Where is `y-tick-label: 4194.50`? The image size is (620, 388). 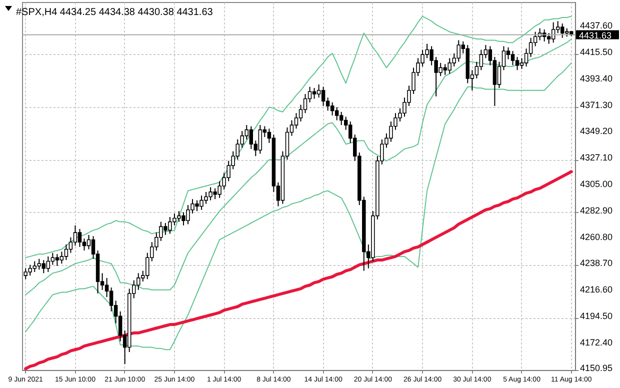 y-tick-label: 4194.50 is located at coordinates (596, 315).